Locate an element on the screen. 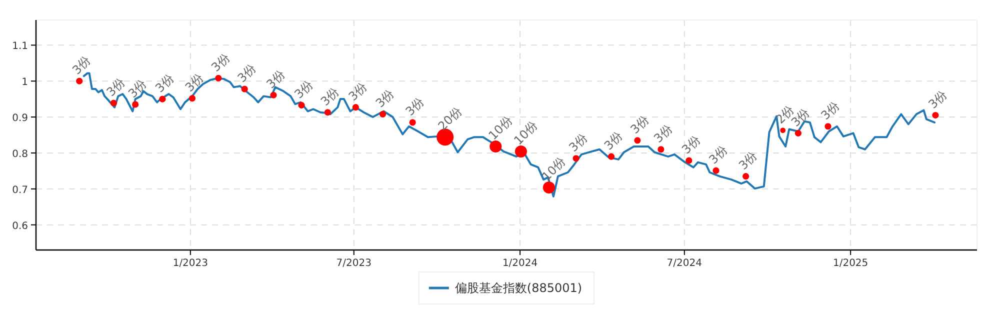  y-tick-label: 0.9 is located at coordinates (20, 118).